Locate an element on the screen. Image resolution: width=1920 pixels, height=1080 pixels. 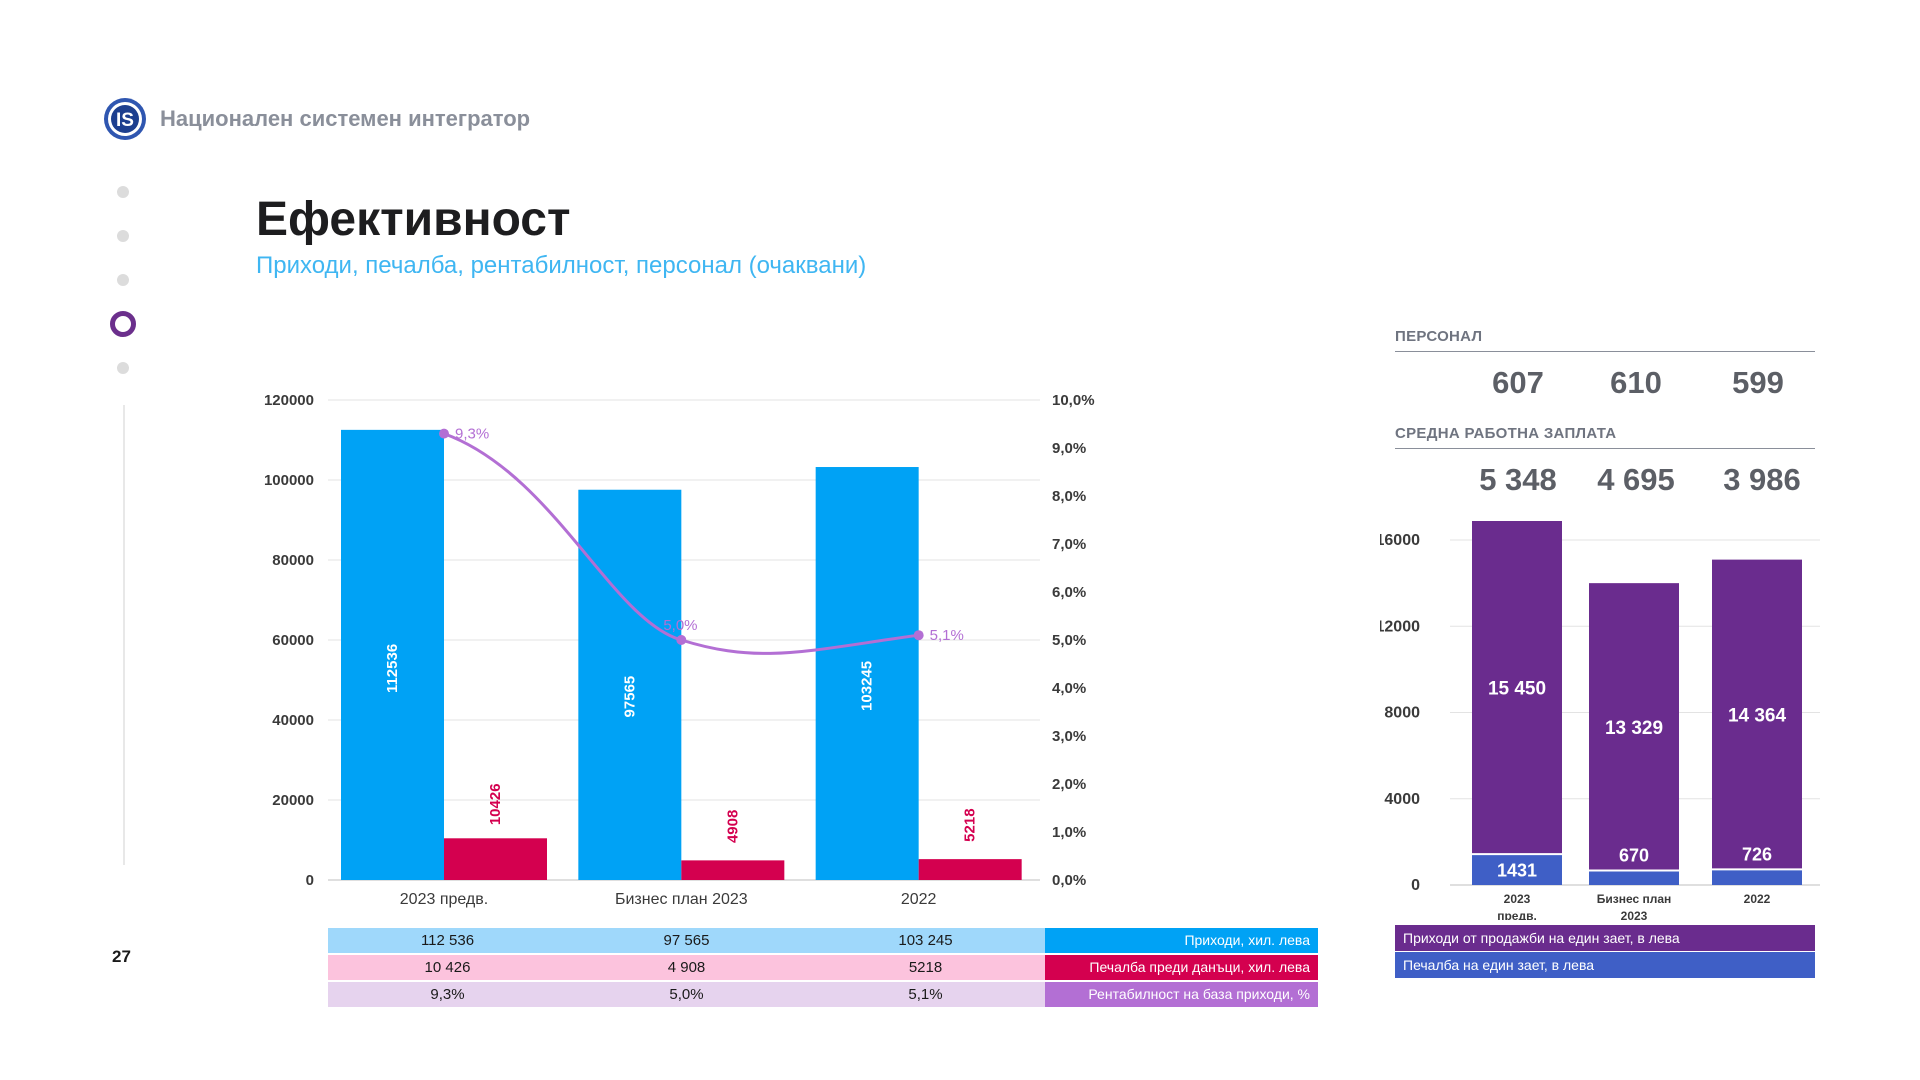
revenue-bar-label: 112536 is located at coordinates (392, 668).